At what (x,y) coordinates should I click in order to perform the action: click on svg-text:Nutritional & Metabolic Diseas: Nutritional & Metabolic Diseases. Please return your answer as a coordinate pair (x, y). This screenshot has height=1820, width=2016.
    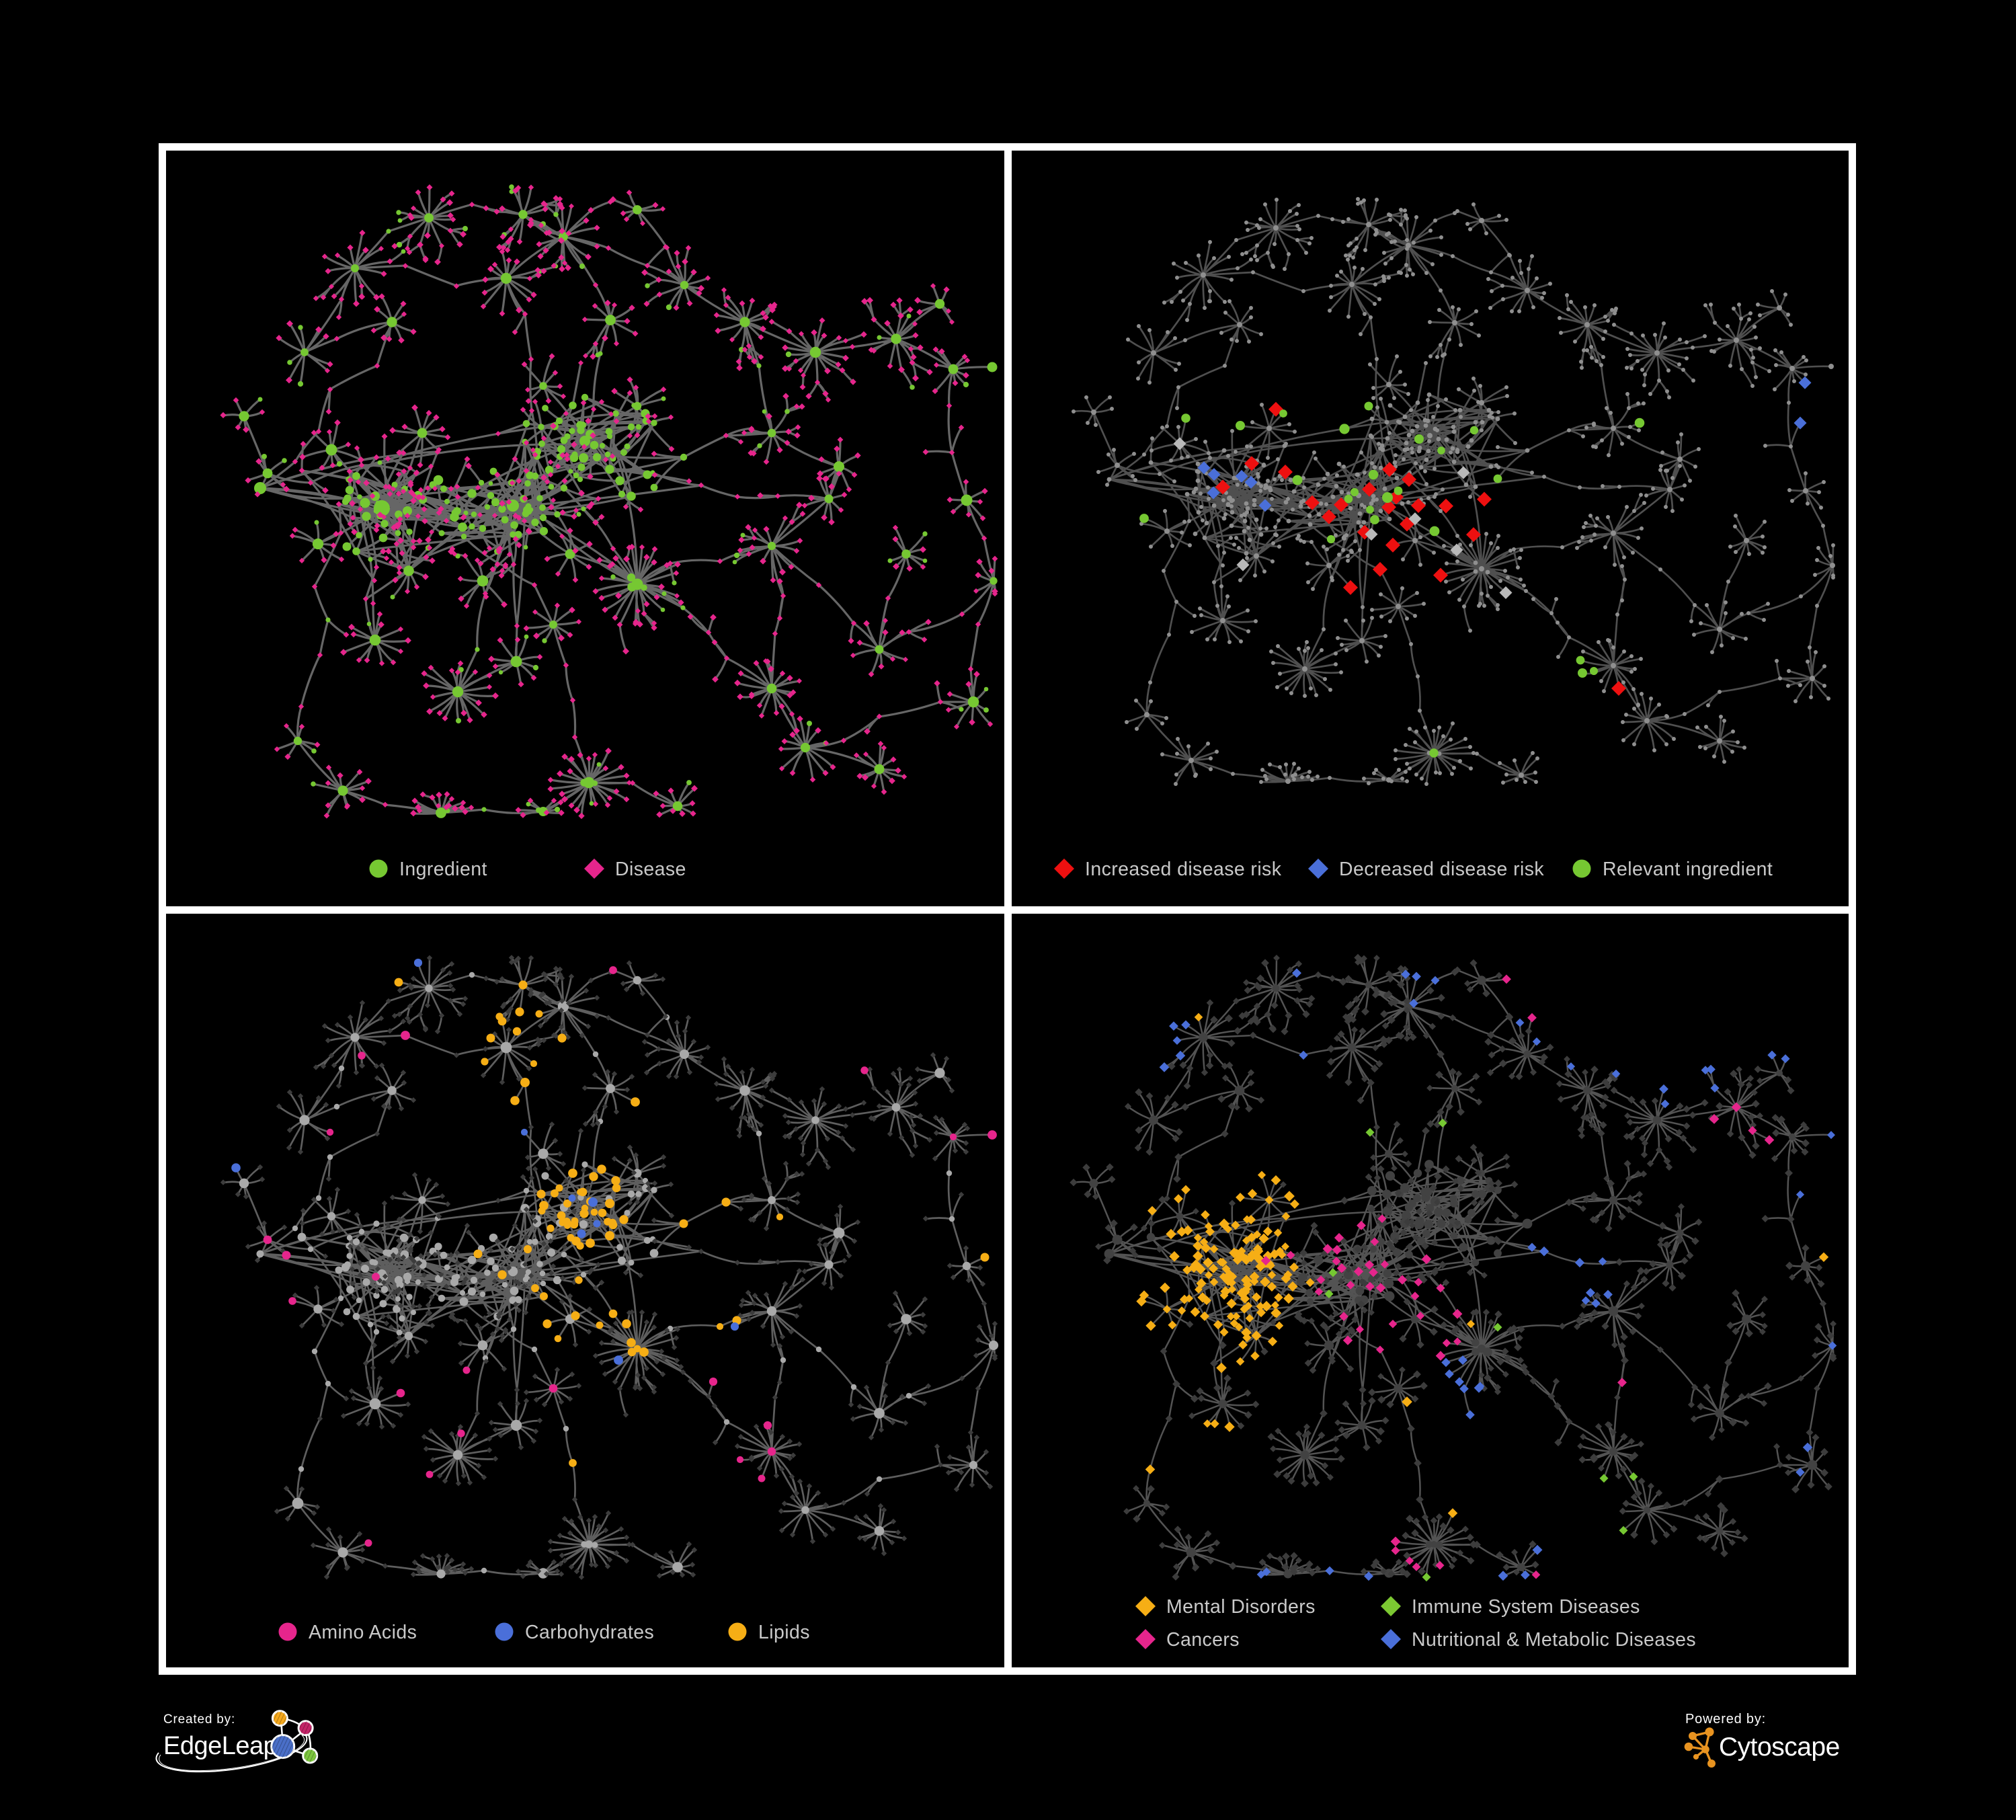
    Looking at the image, I should click on (1554, 1640).